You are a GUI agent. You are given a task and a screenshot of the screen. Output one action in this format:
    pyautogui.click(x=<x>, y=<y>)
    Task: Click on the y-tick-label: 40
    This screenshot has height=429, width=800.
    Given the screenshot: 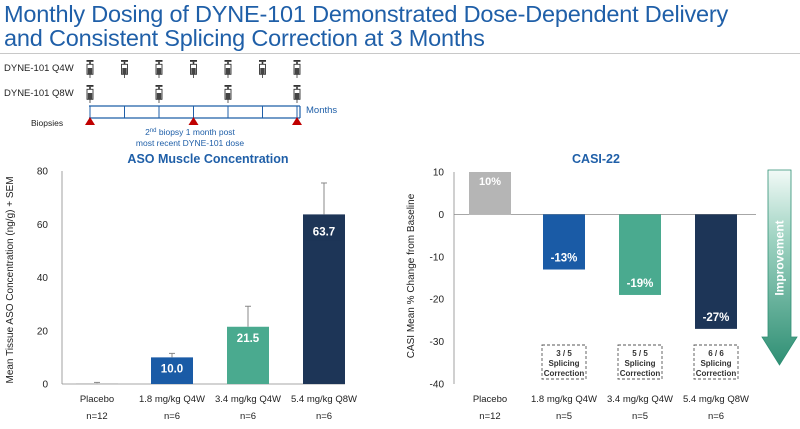 What is the action you would take?
    pyautogui.click(x=43, y=278)
    